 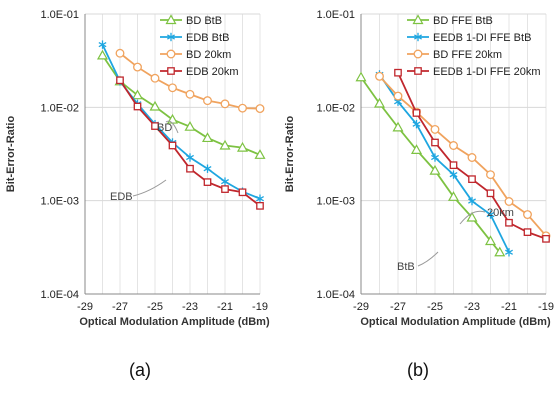 I want to click on annotation-label: EDB, so click(x=121, y=197).